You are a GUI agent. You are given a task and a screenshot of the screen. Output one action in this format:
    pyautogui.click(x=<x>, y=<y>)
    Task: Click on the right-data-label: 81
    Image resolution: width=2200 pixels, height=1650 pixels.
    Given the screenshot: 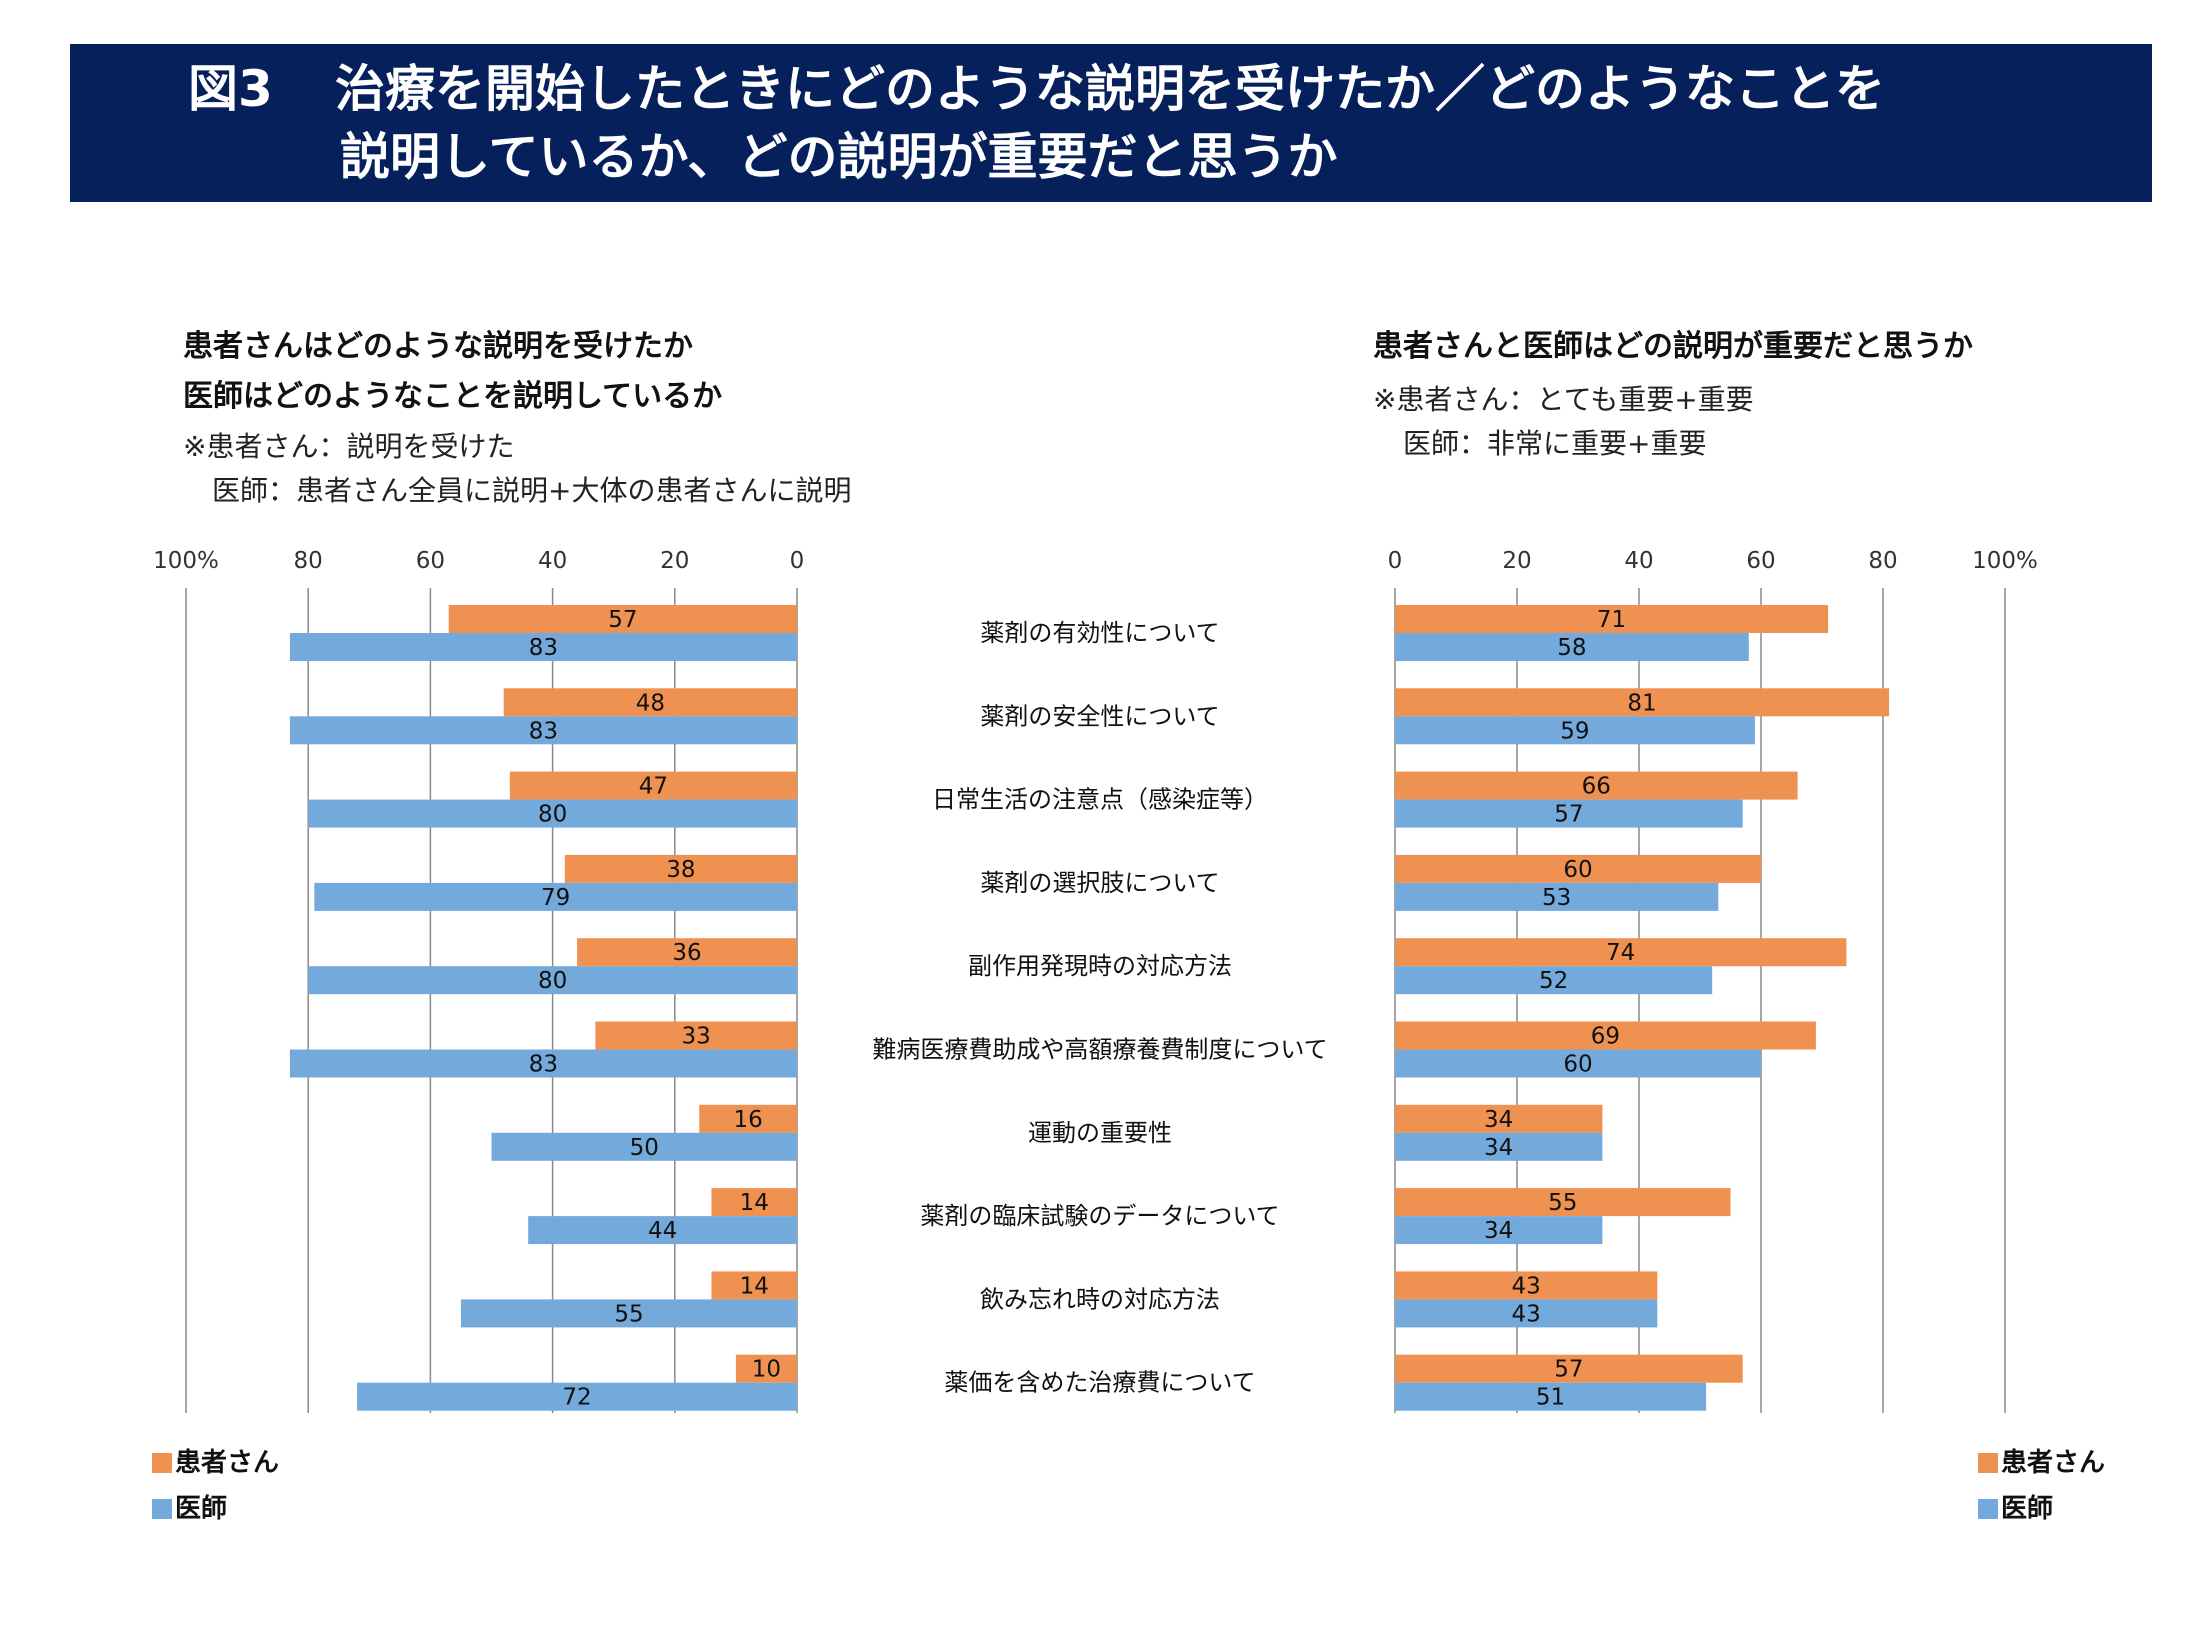 What is the action you would take?
    pyautogui.click(x=1641, y=703)
    